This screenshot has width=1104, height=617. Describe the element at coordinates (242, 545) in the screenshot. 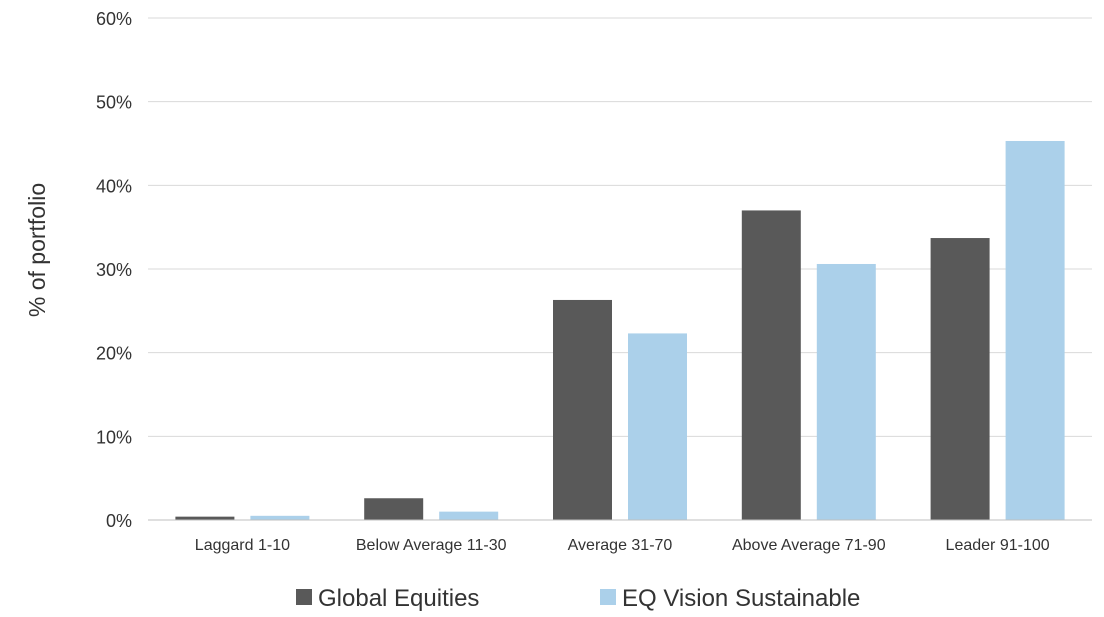

I see `x-tick-label: Laggard 1-10` at that location.